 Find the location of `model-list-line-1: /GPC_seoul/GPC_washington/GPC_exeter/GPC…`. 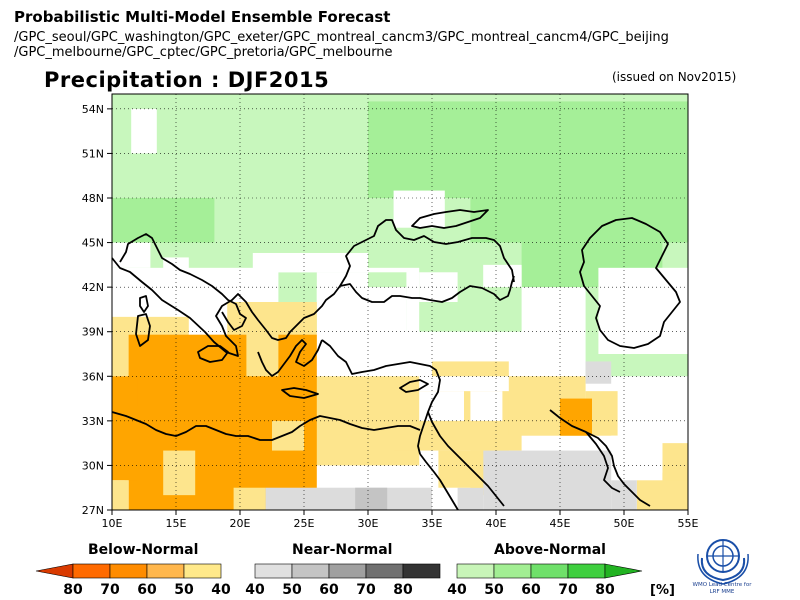

model-list-line-1: /GPC_seoul/GPC_washington/GPC_exeter/GPC… is located at coordinates (341, 37).